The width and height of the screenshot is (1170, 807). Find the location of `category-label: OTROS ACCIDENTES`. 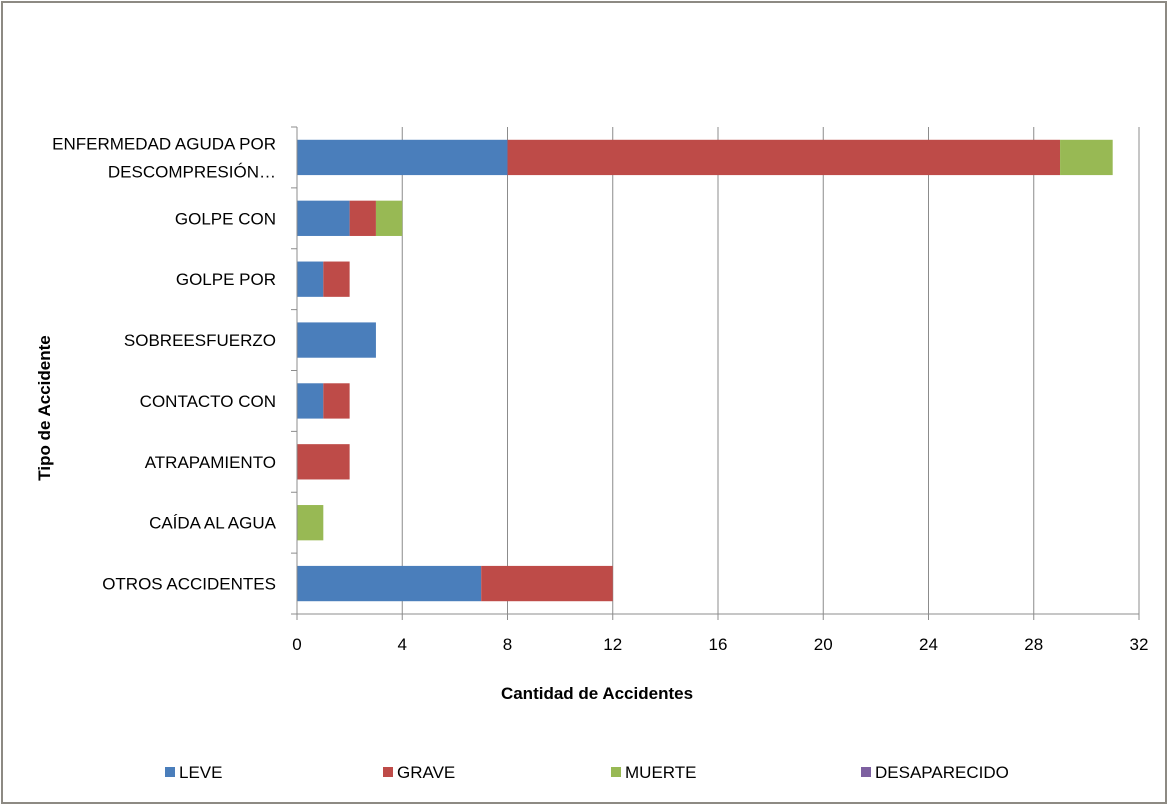

category-label: OTROS ACCIDENTES is located at coordinates (189, 584).